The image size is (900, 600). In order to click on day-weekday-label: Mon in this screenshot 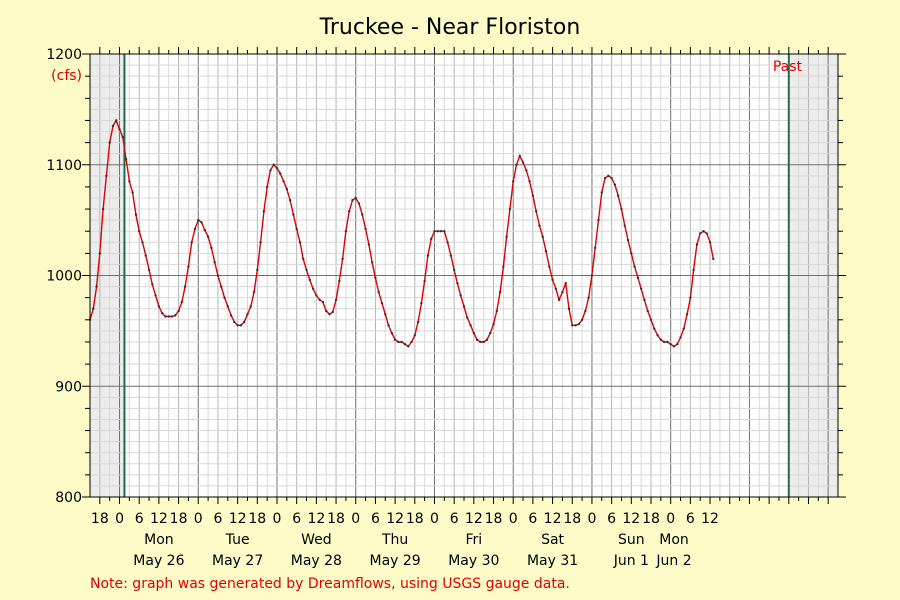, I will do `click(674, 540)`.